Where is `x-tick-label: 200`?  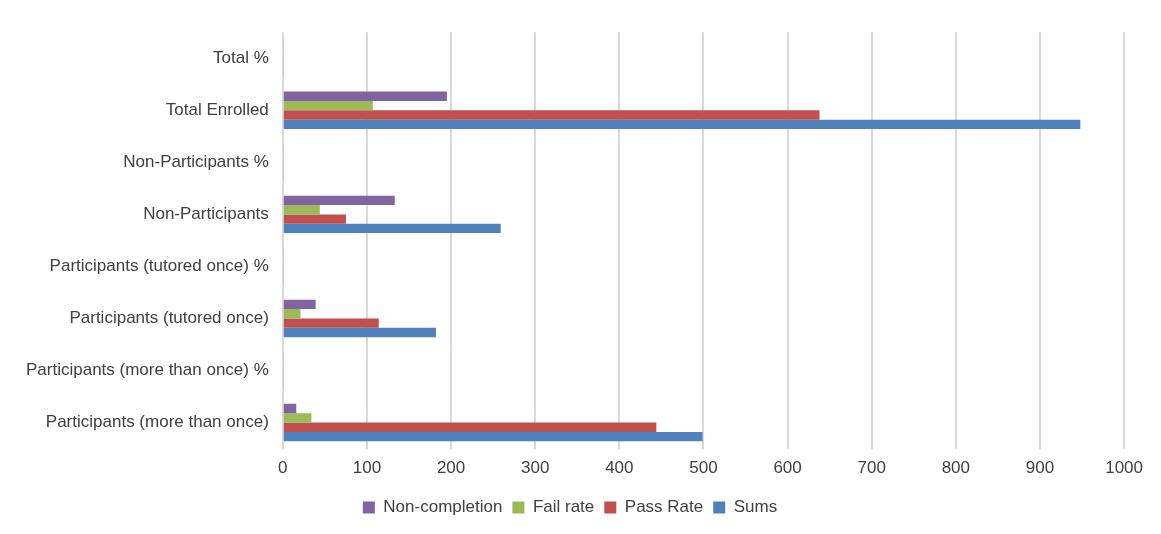 x-tick-label: 200 is located at coordinates (451, 468).